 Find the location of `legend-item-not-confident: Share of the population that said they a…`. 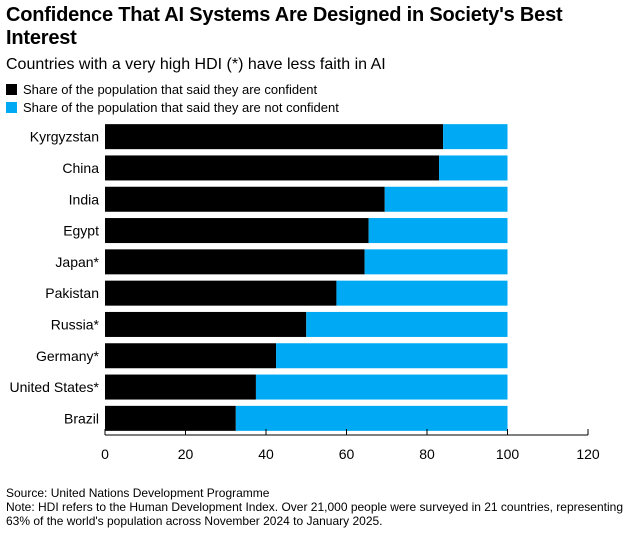

legend-item-not-confident: Share of the population that said they a… is located at coordinates (172, 107).